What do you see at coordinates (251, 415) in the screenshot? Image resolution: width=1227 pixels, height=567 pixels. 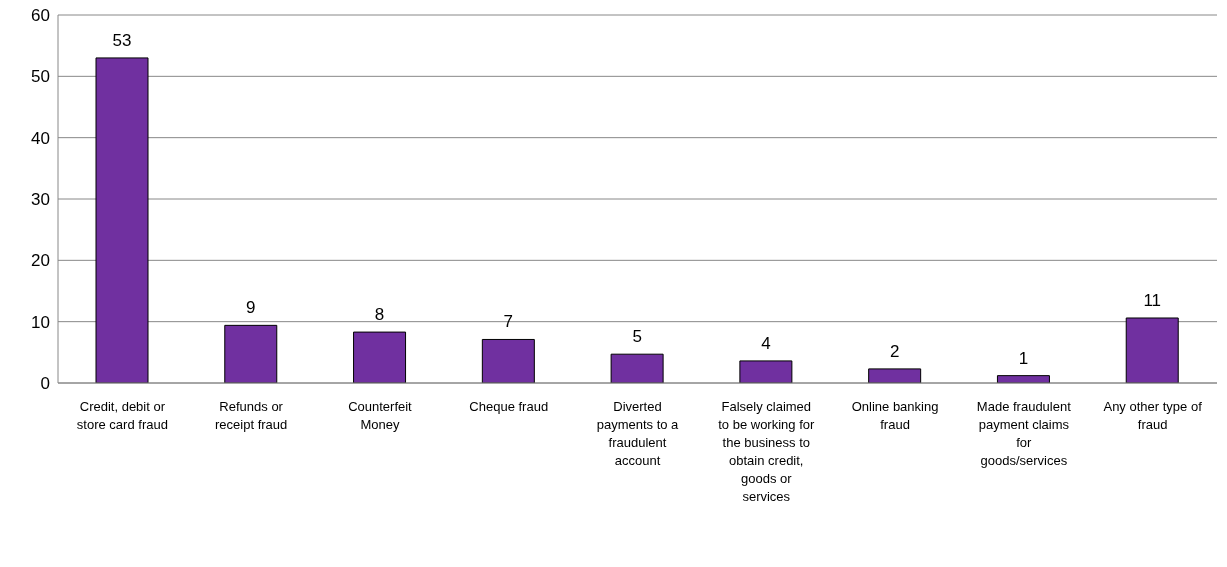 I see `x-tick-label: Refunds or receipt fraud` at bounding box center [251, 415].